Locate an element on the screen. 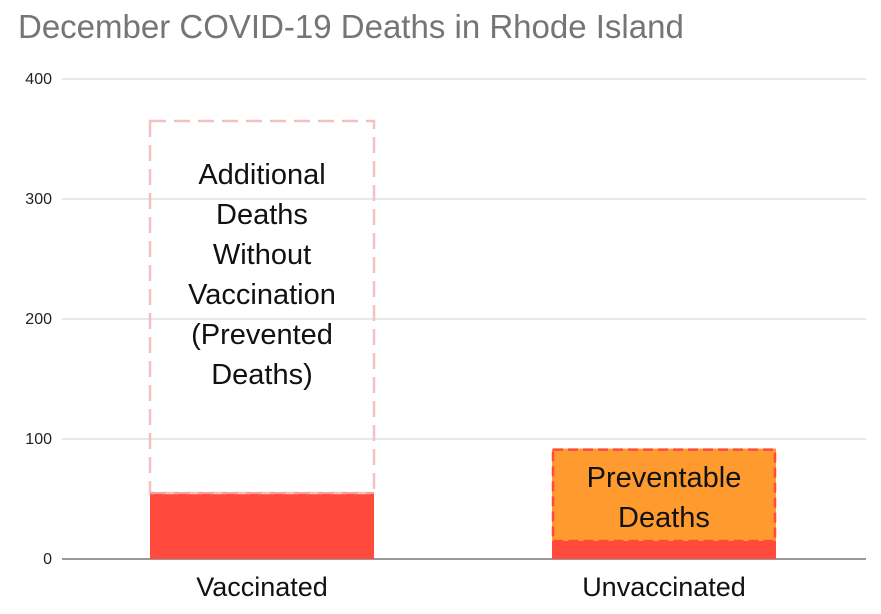 This screenshot has height=614, width=881. y-tick-label: 100 is located at coordinates (38, 439).